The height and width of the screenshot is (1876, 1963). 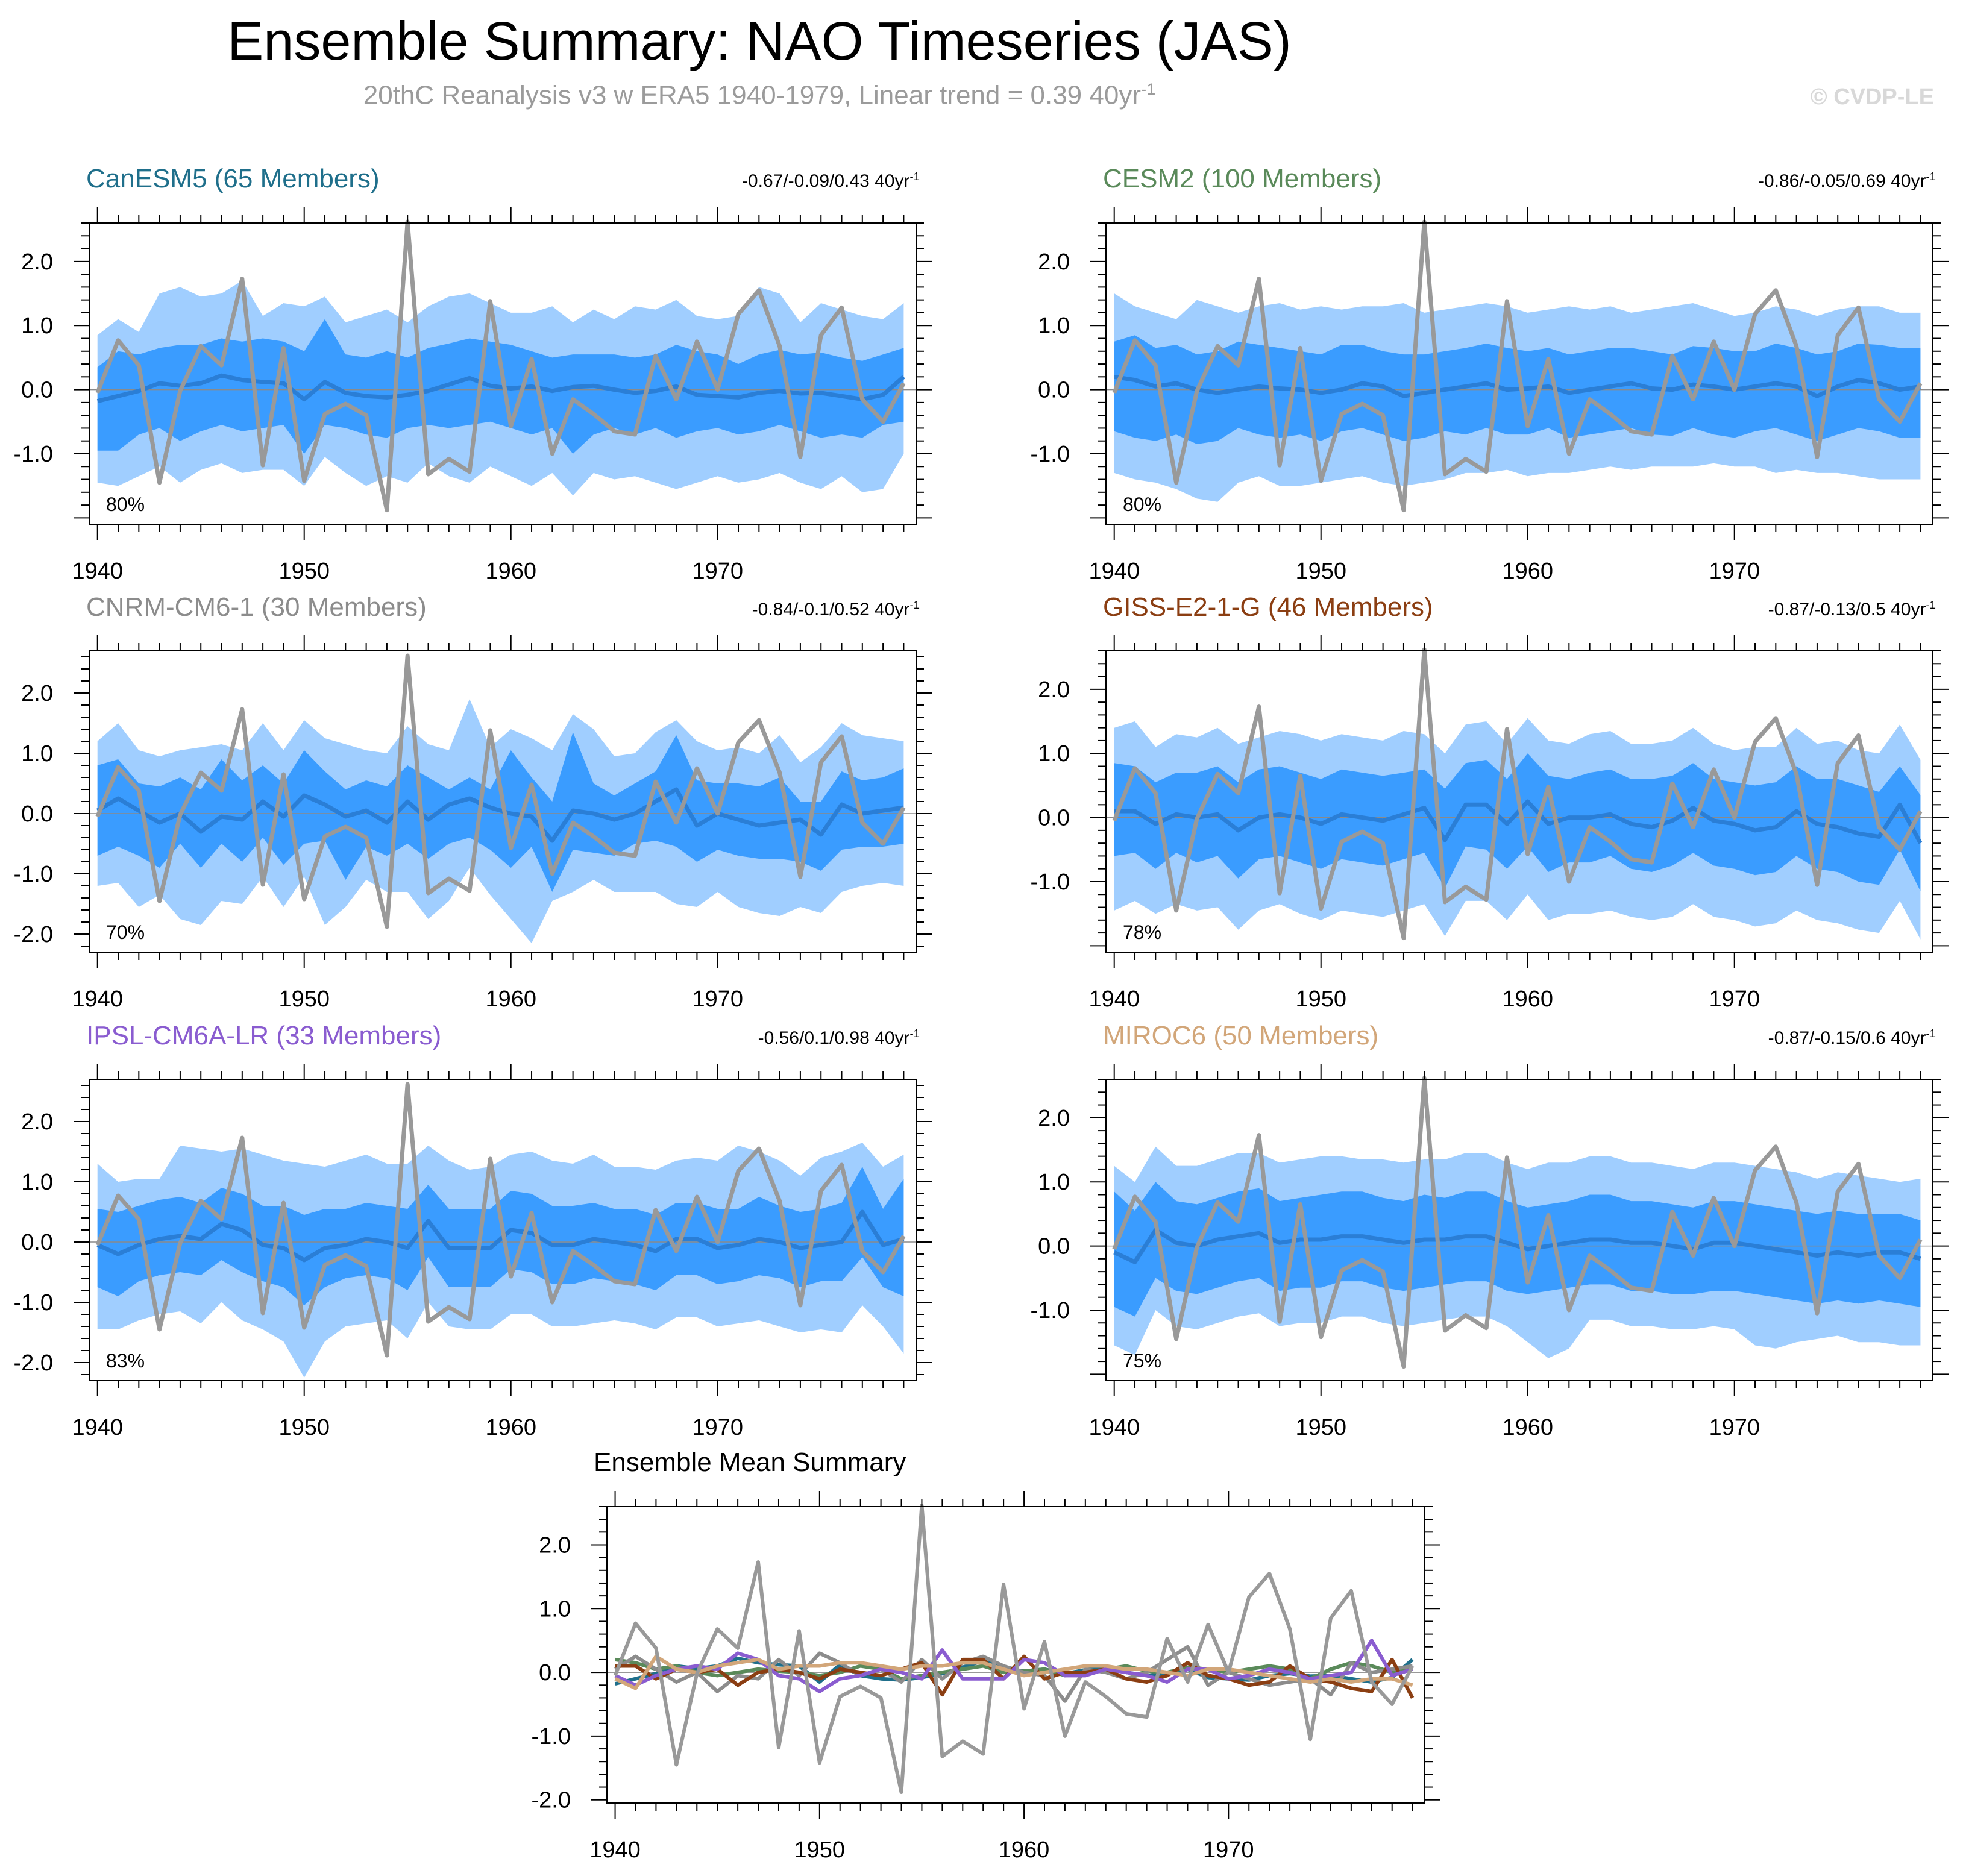 What do you see at coordinates (1847, 1038) in the screenshot?
I see `trend-text: -0.87/-0.15/0.6 40yr` at bounding box center [1847, 1038].